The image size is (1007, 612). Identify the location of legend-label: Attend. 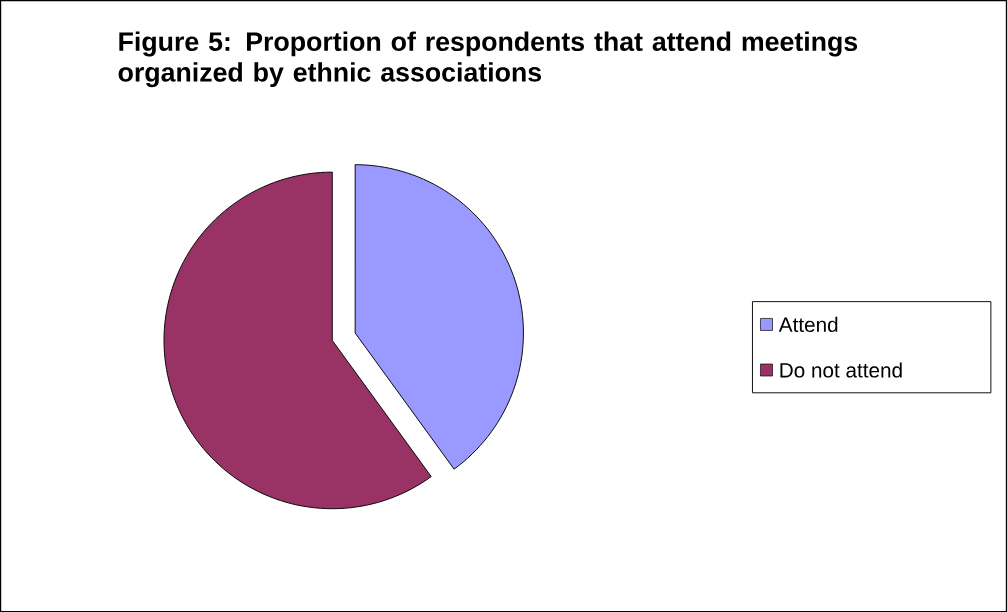
(808, 324).